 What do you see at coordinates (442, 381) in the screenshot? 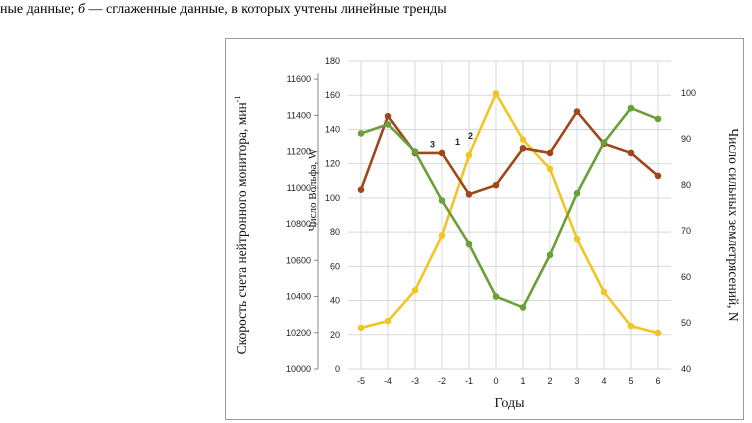
I see `x-axis-tick-label: -2` at bounding box center [442, 381].